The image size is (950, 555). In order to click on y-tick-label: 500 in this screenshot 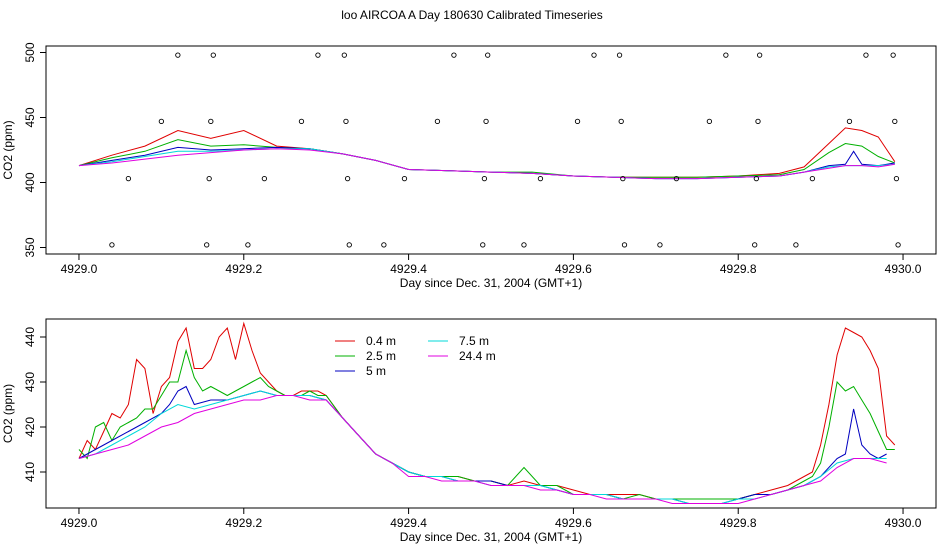, I will do `click(30, 52)`.